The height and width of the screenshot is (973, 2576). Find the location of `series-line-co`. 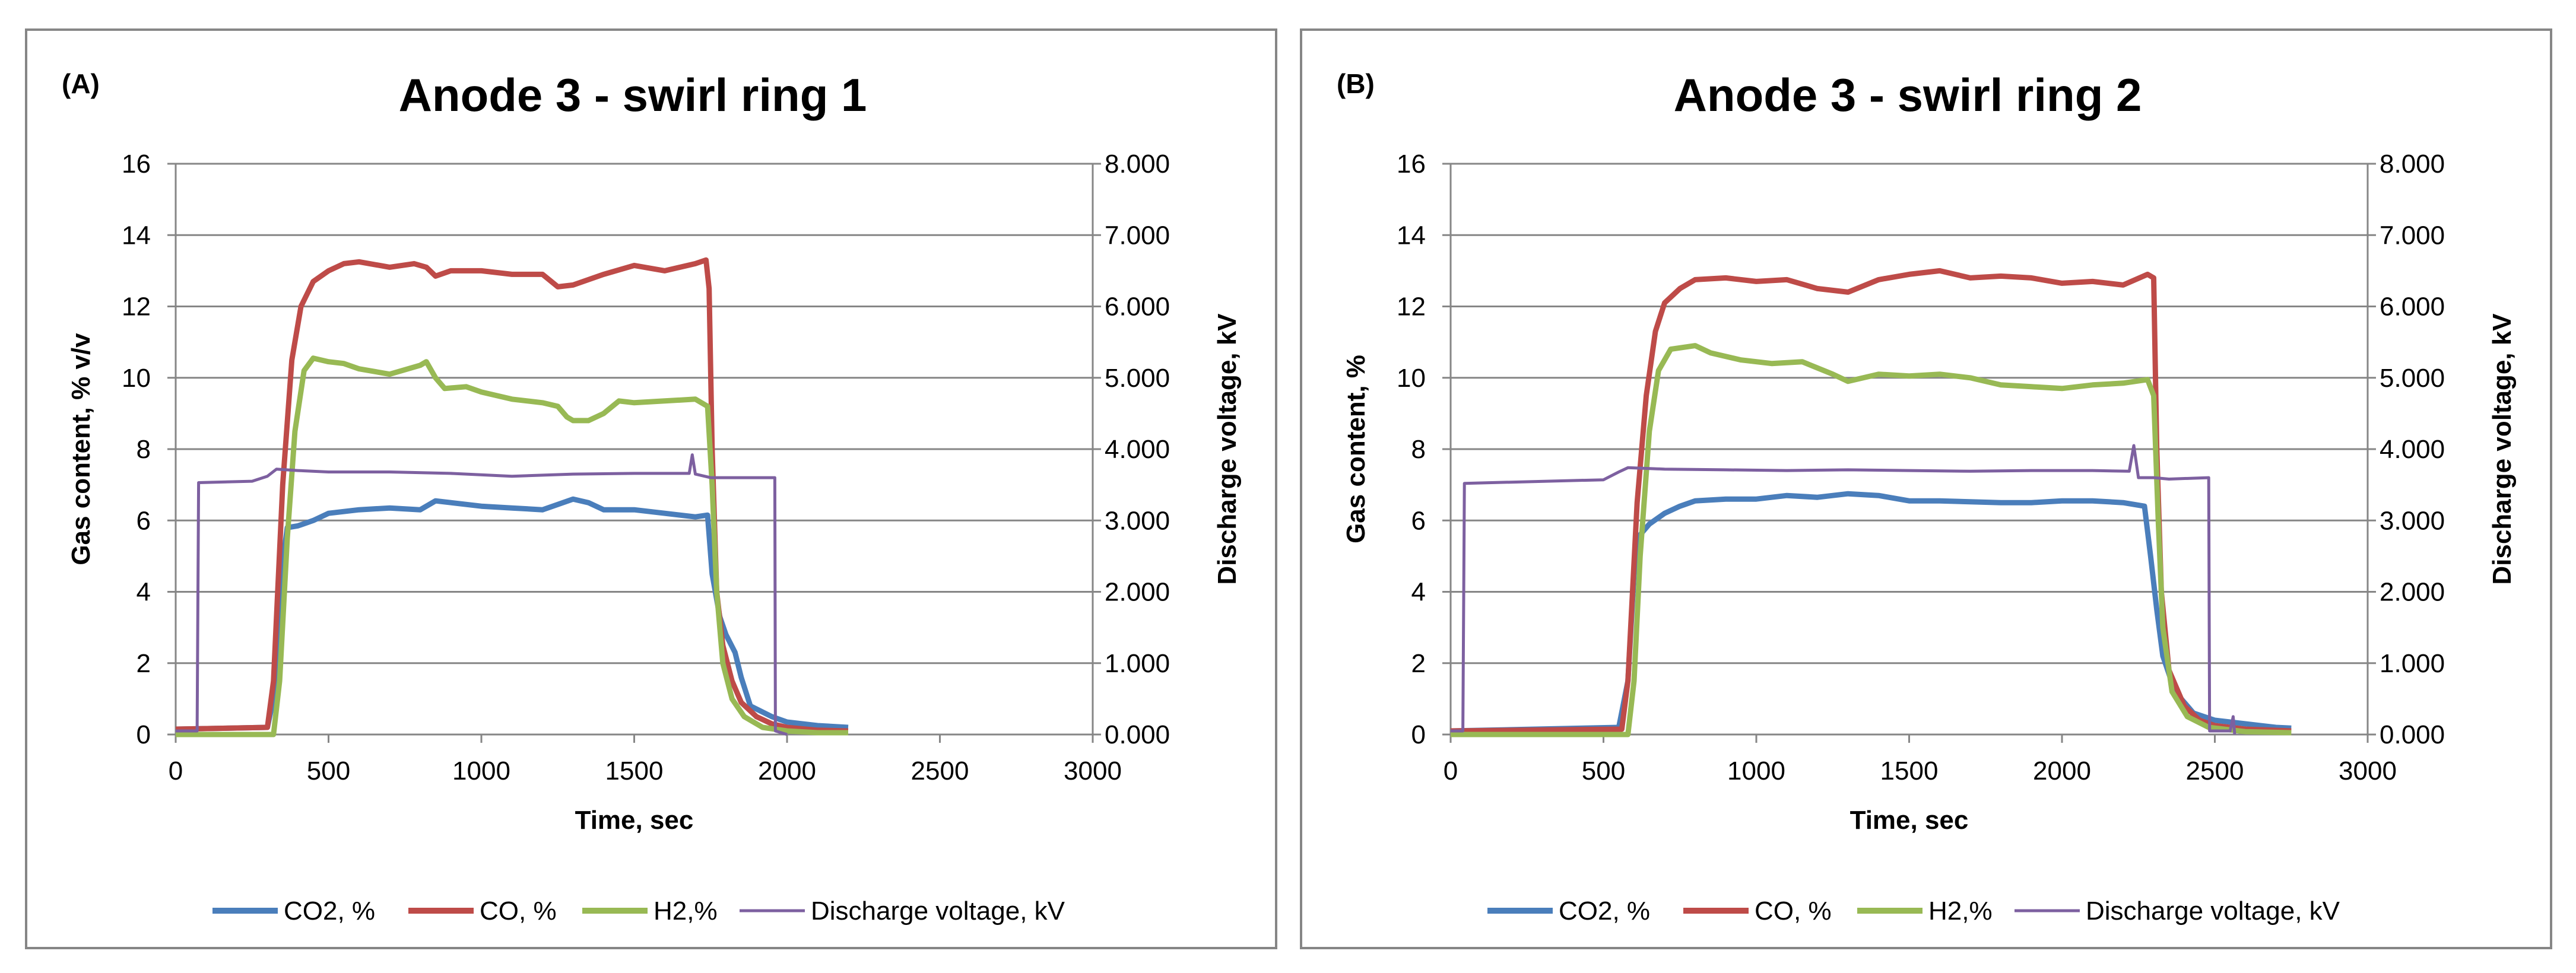

series-line-co is located at coordinates (512, 495).